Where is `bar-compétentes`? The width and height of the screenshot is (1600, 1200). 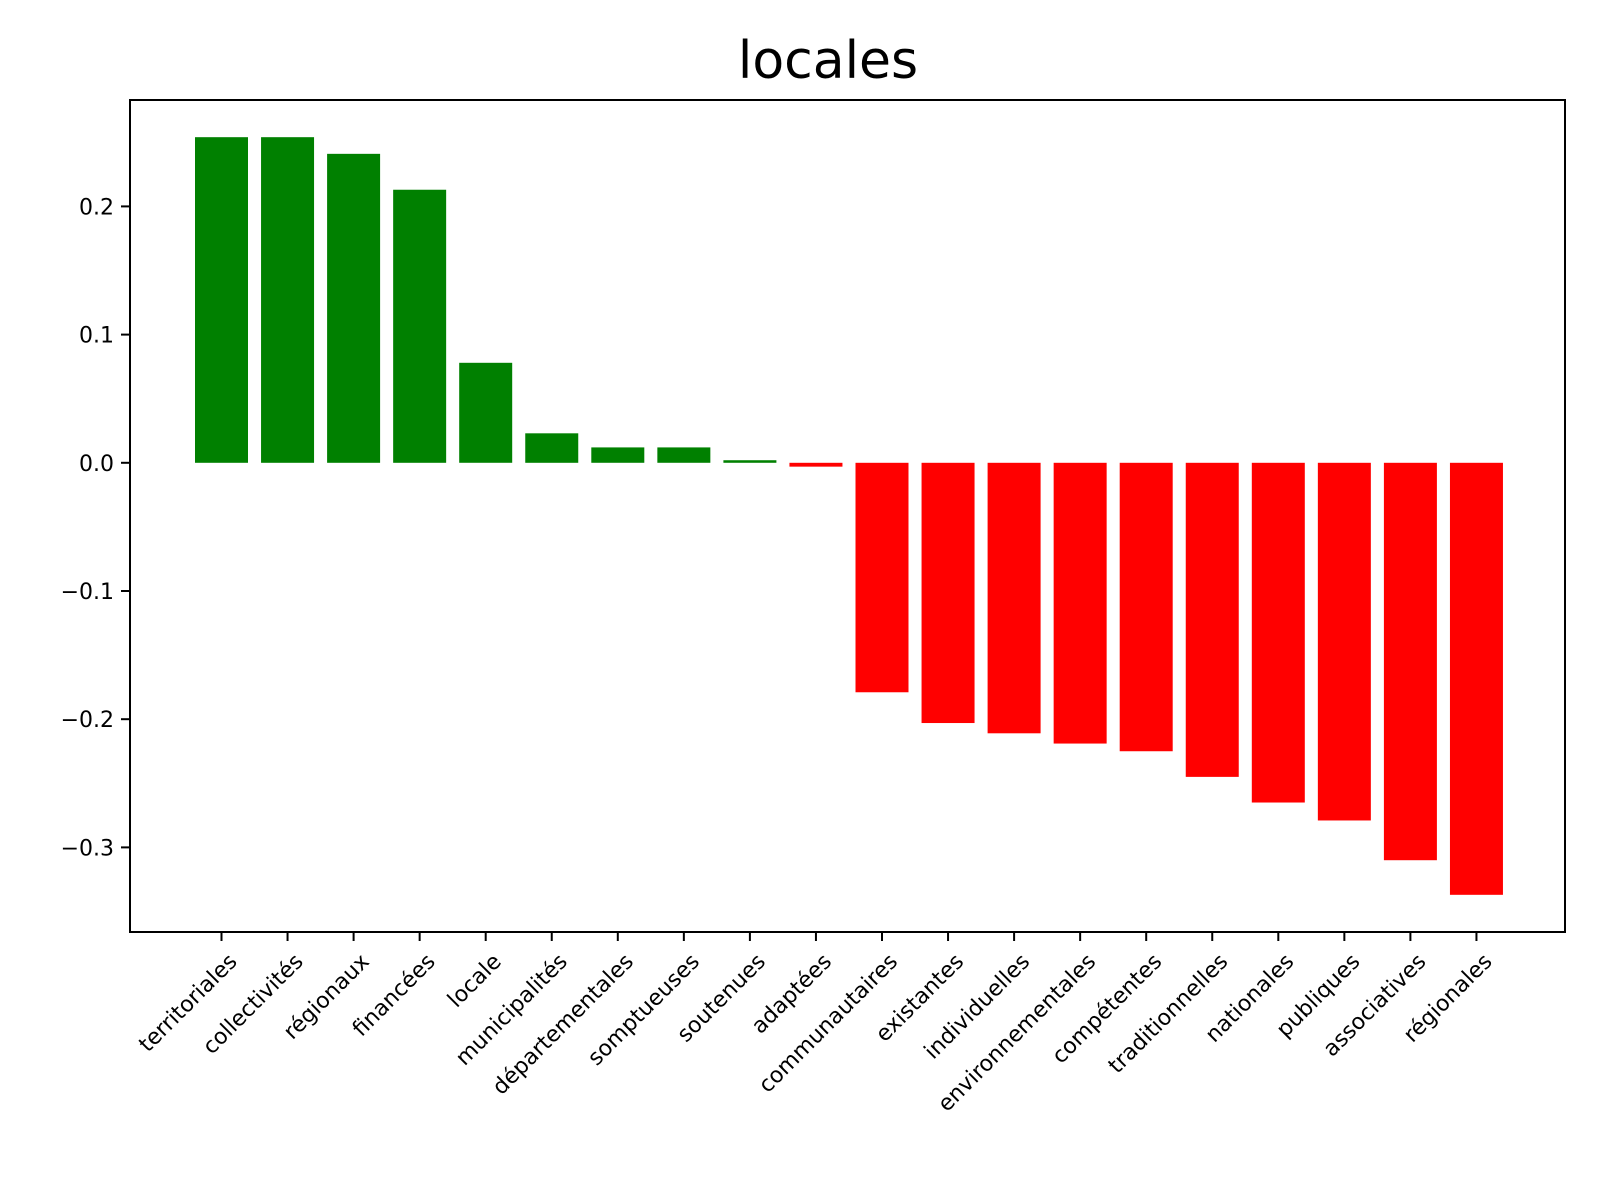 bar-compétentes is located at coordinates (1146, 607).